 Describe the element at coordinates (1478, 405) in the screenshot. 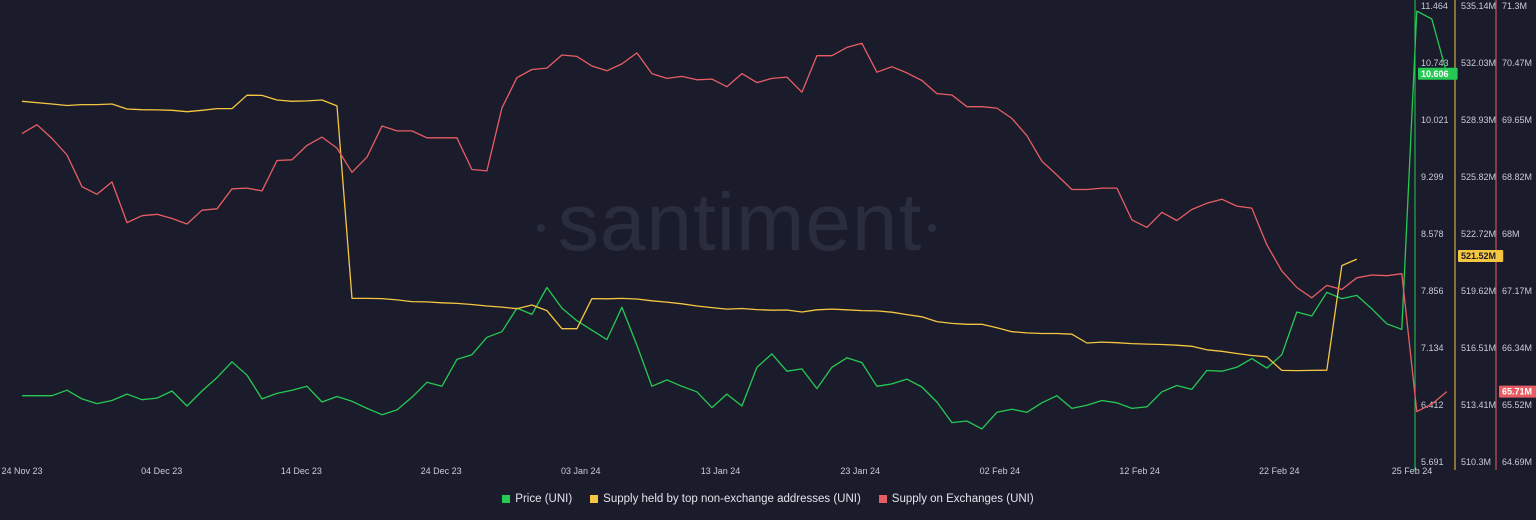

I see `top_supply-tick-label: 513.41M` at that location.